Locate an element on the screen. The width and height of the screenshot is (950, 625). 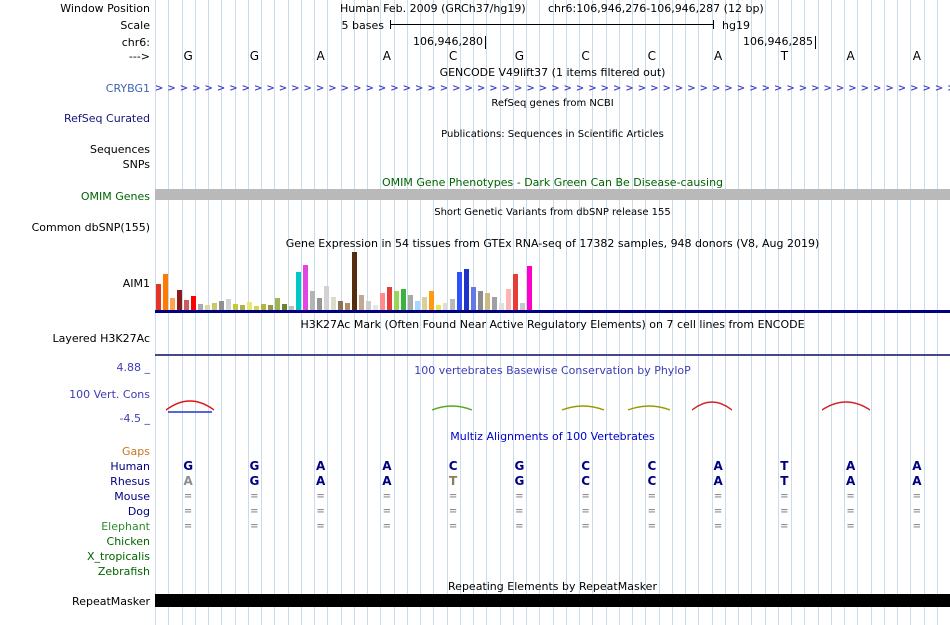
species-label-dog: Dog is located at coordinates (138, 511).